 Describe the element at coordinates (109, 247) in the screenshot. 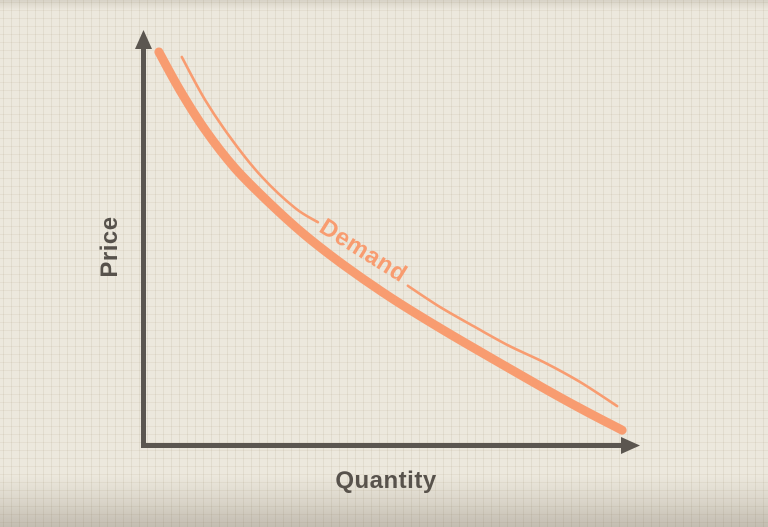

I see `y-axis-label: Price` at that location.